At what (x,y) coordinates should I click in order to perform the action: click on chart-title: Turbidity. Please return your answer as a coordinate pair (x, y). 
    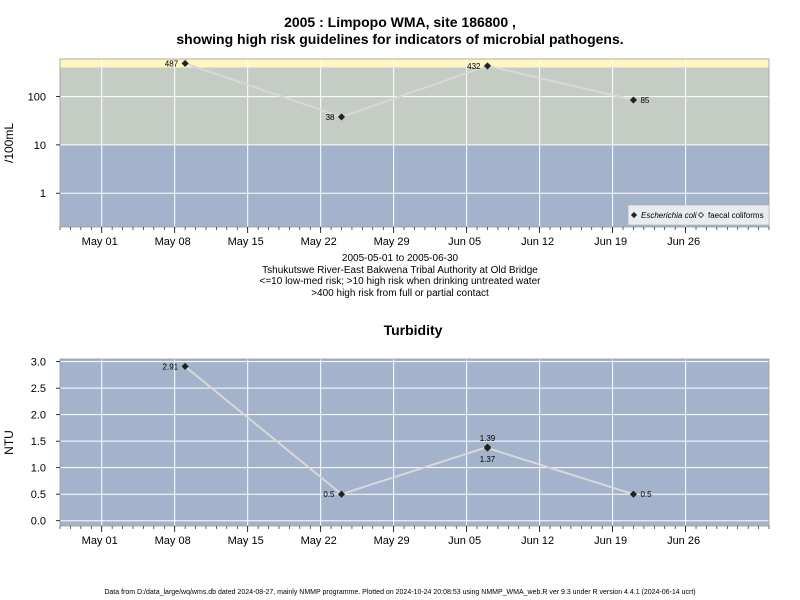
    Looking at the image, I should click on (413, 330).